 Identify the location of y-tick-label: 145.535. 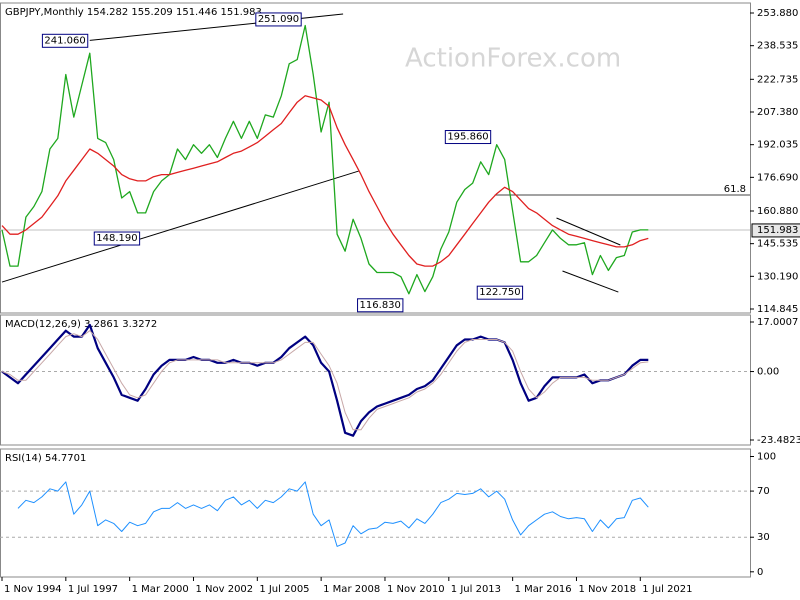
(777, 244).